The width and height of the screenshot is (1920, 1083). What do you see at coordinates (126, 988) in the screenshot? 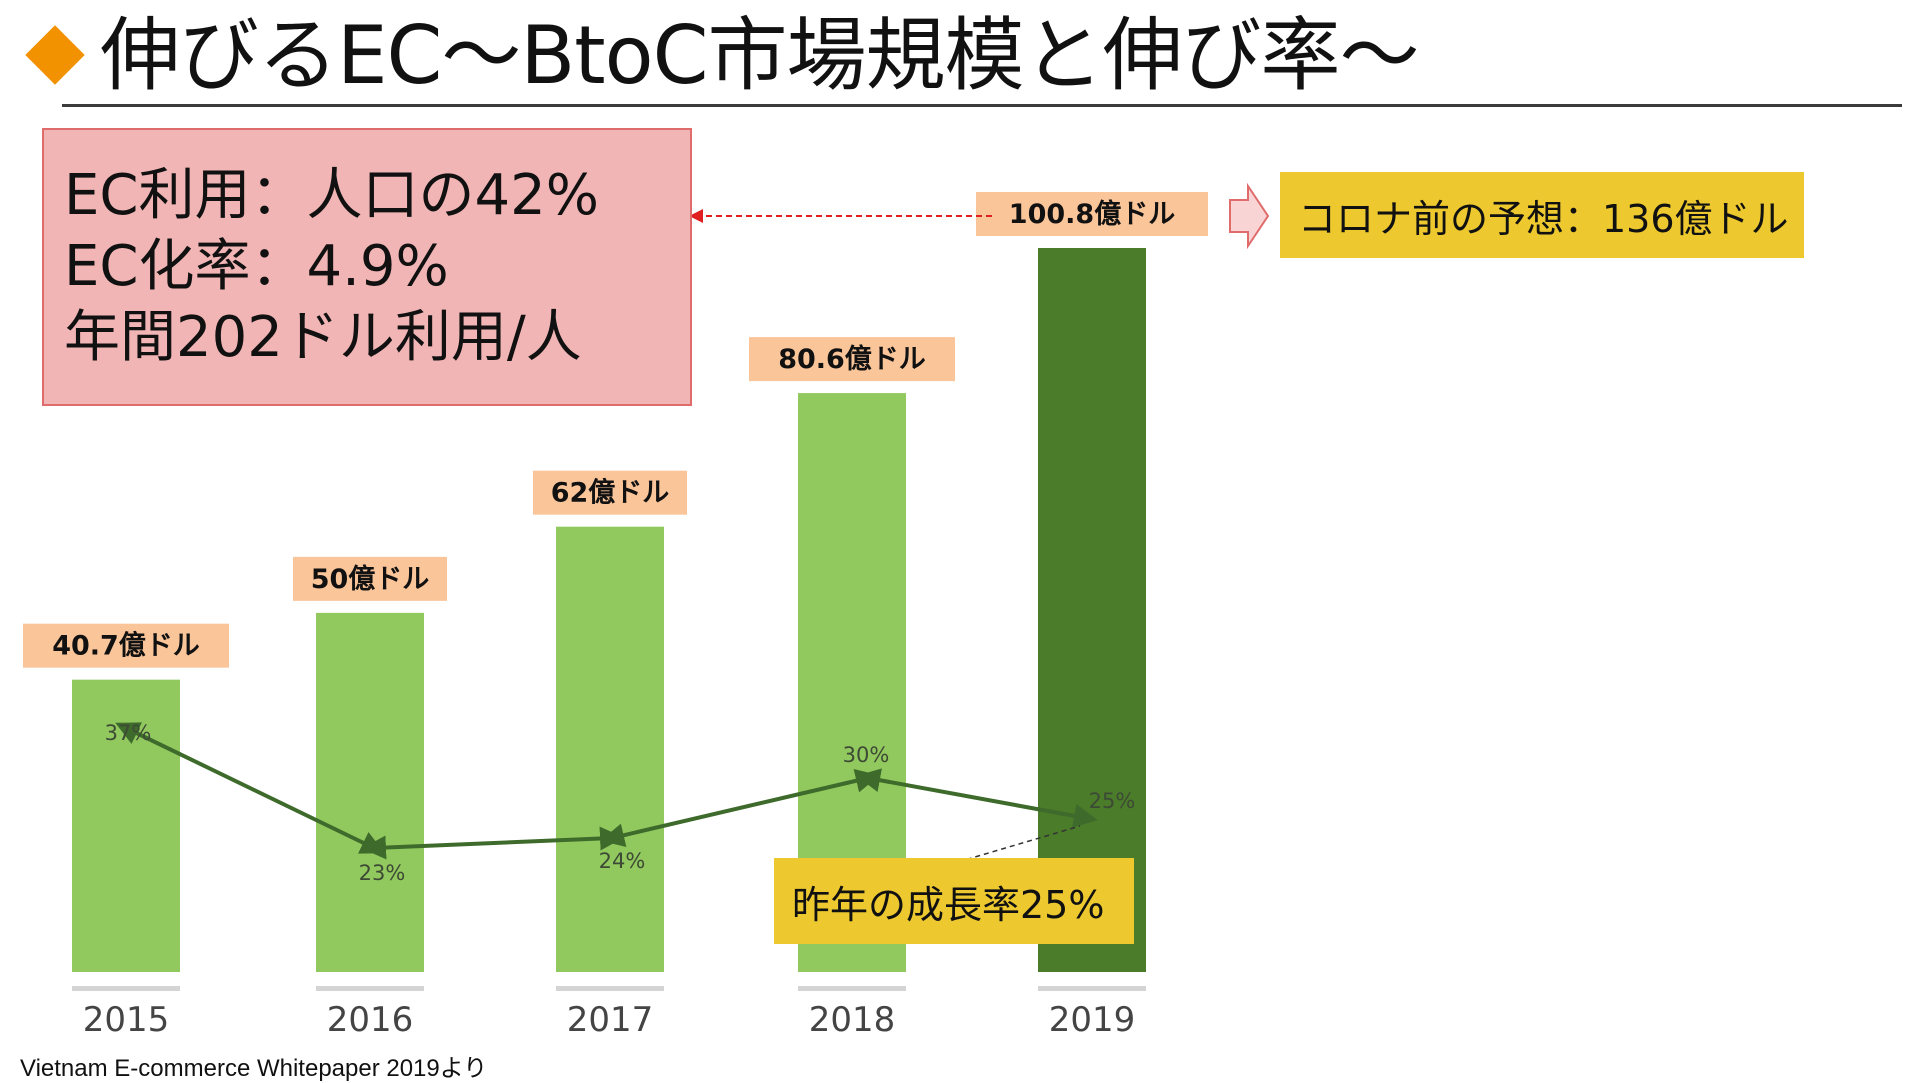
I see `bar-baseline-2015` at bounding box center [126, 988].